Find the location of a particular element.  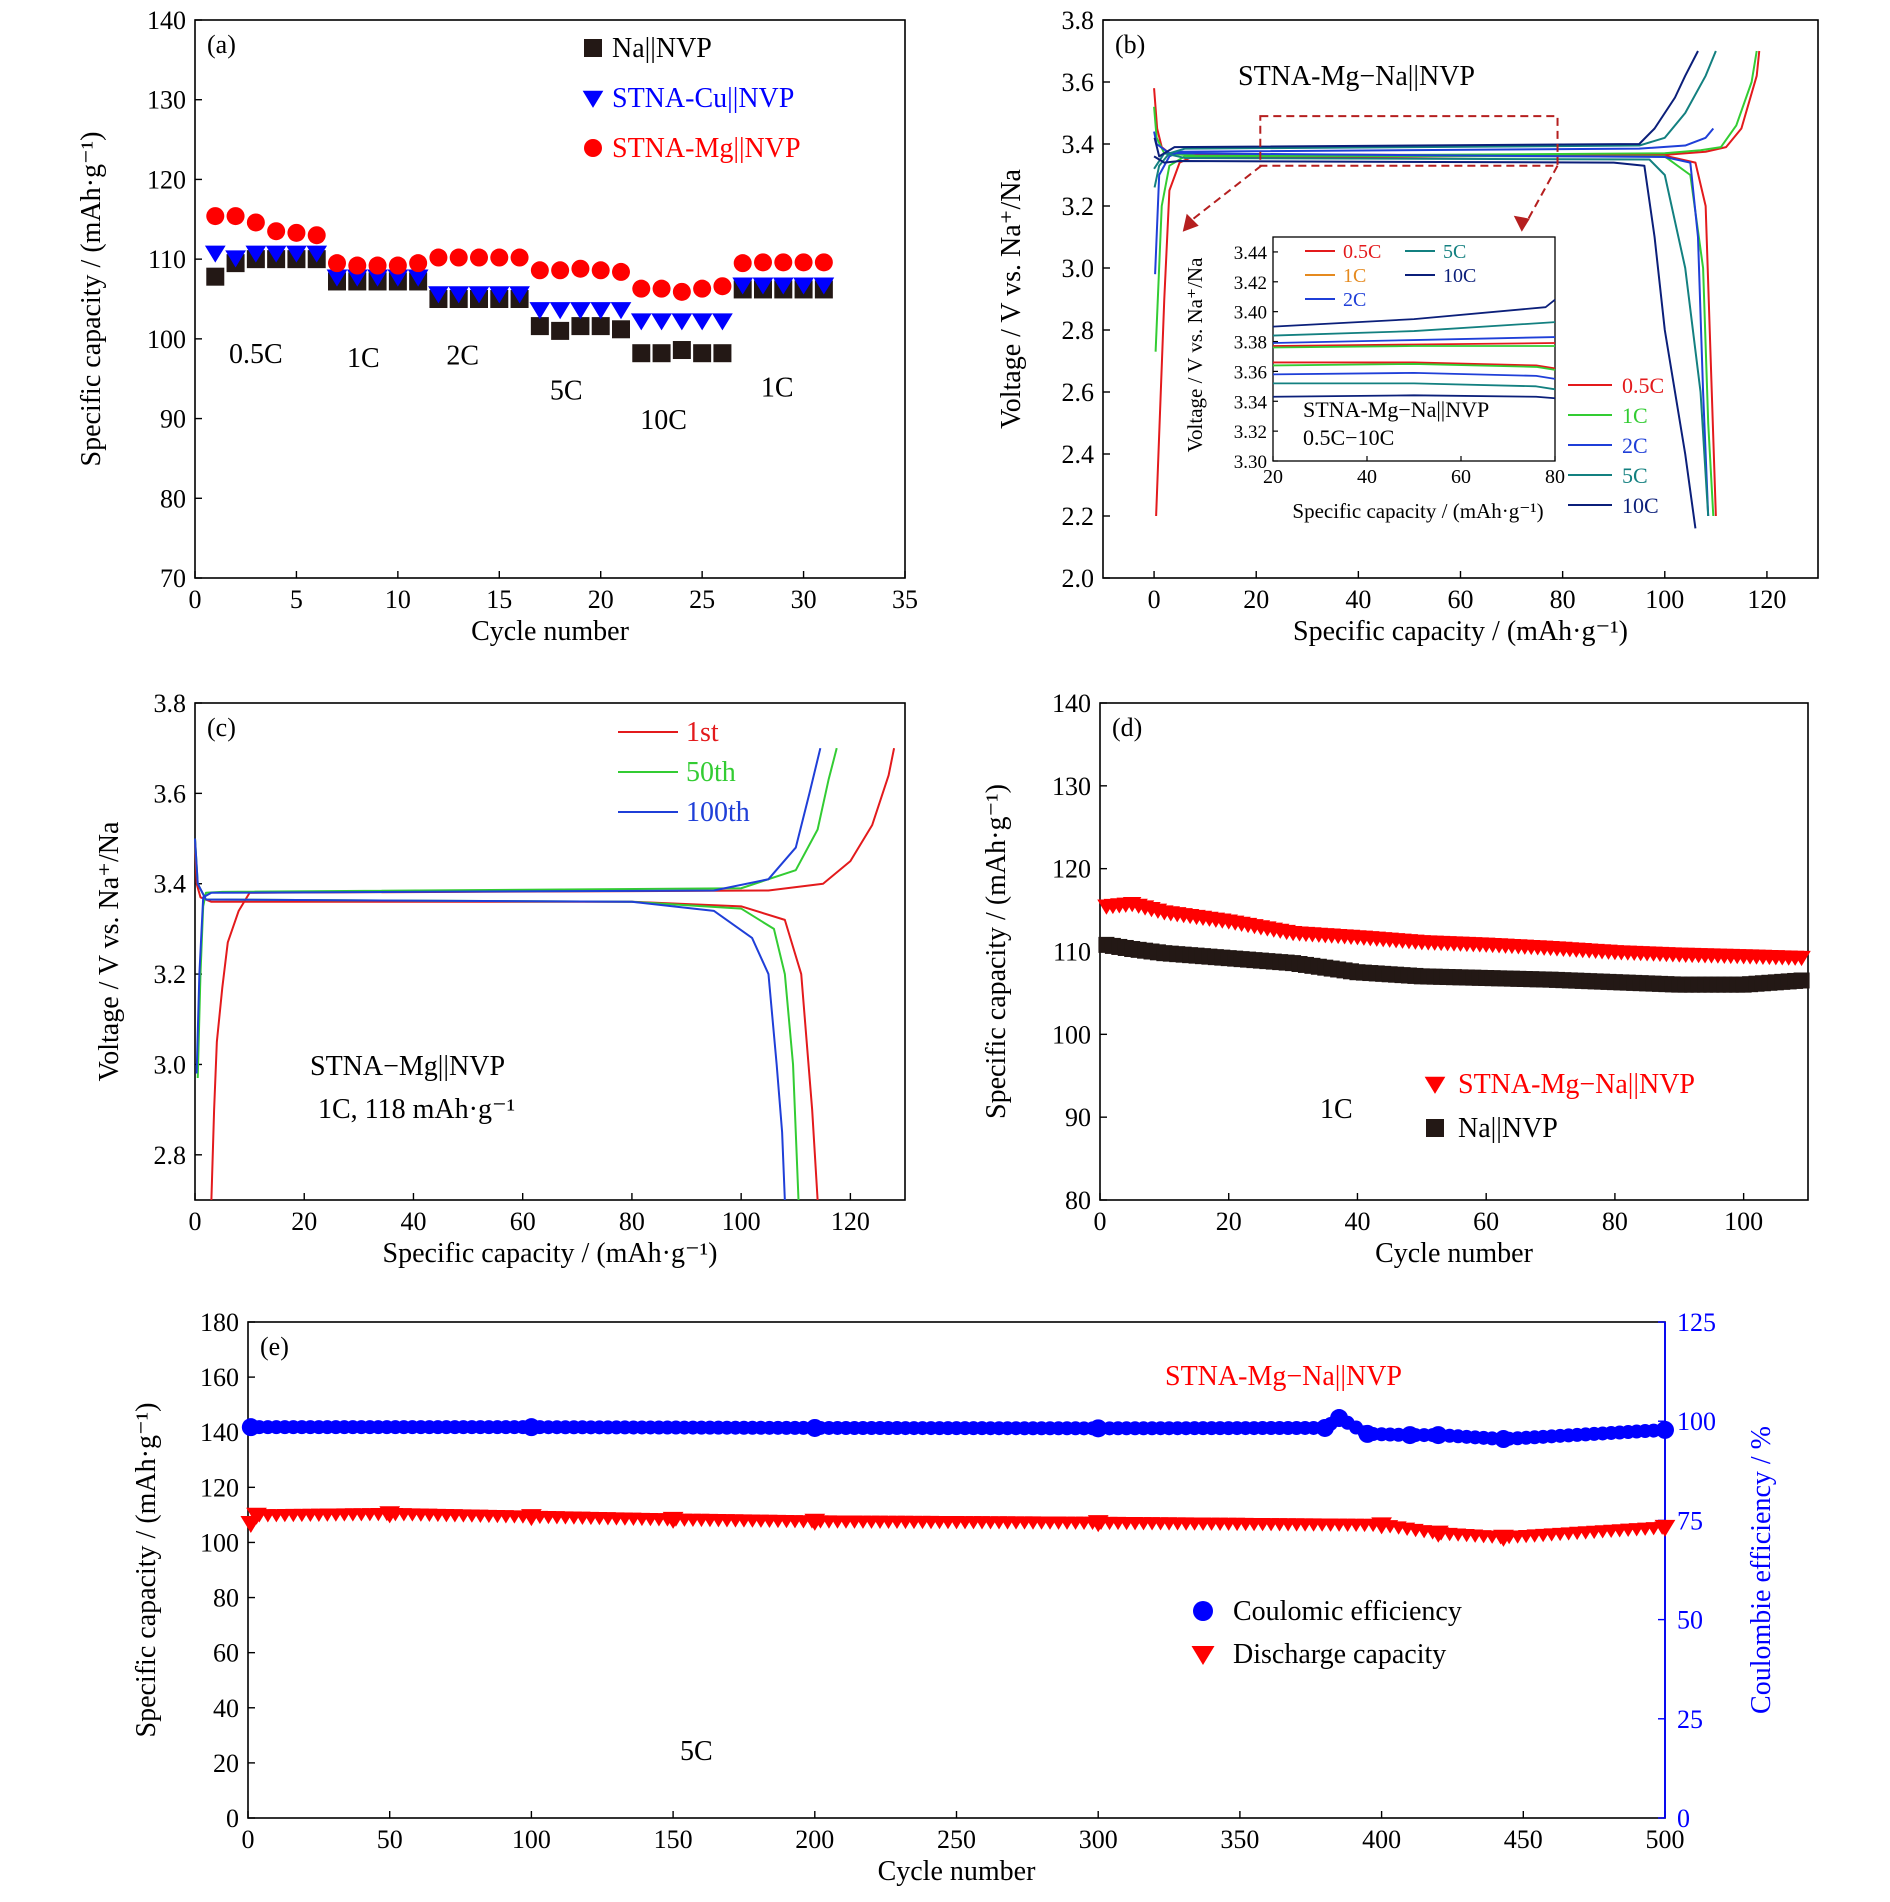

y-tick-label: 2.2 is located at coordinates (1078, 516).